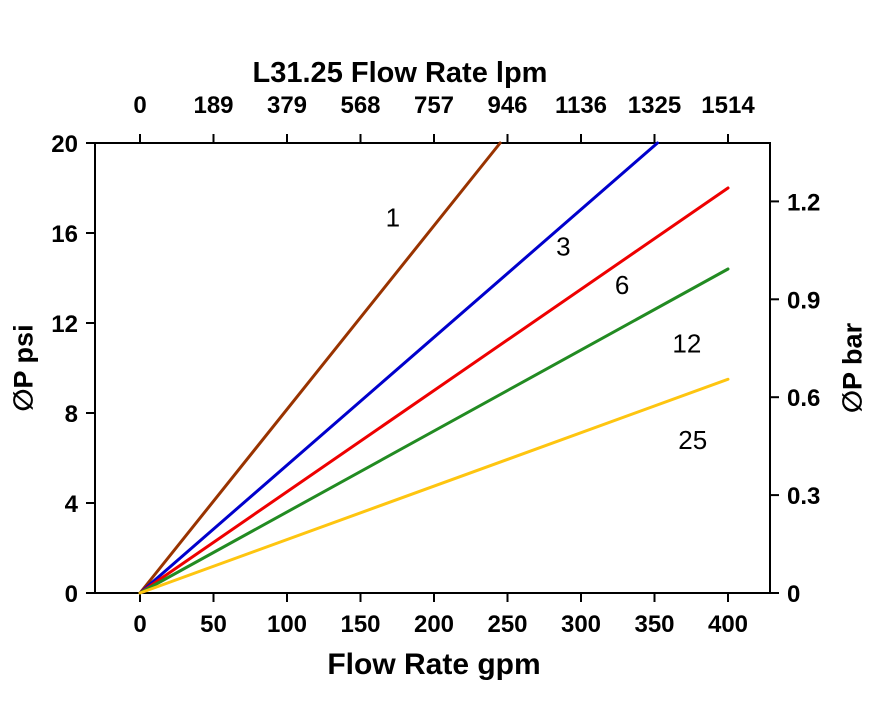 The width and height of the screenshot is (886, 702). Describe the element at coordinates (654, 105) in the screenshot. I see `x-tick-label-lpm: 1325` at that location.